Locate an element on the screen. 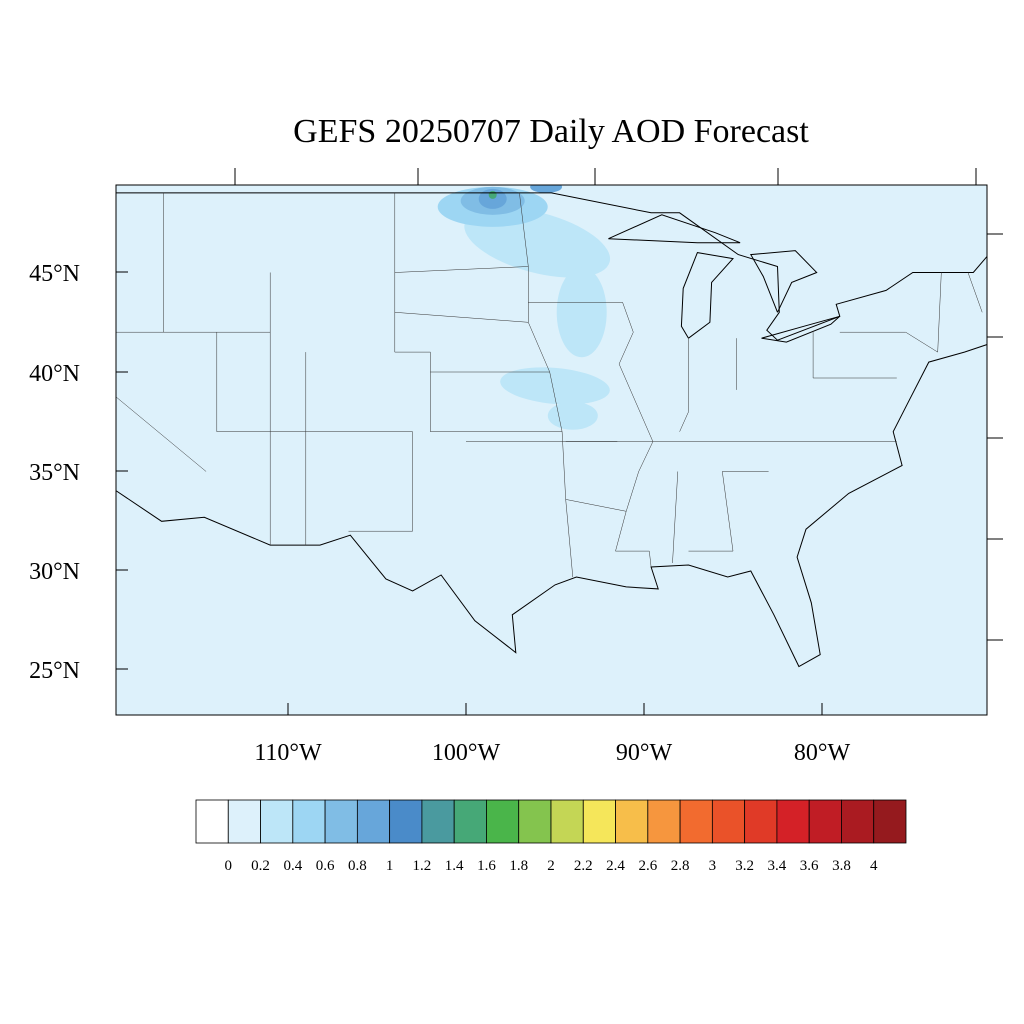  colorbar-label: 1.2 is located at coordinates (422, 866).